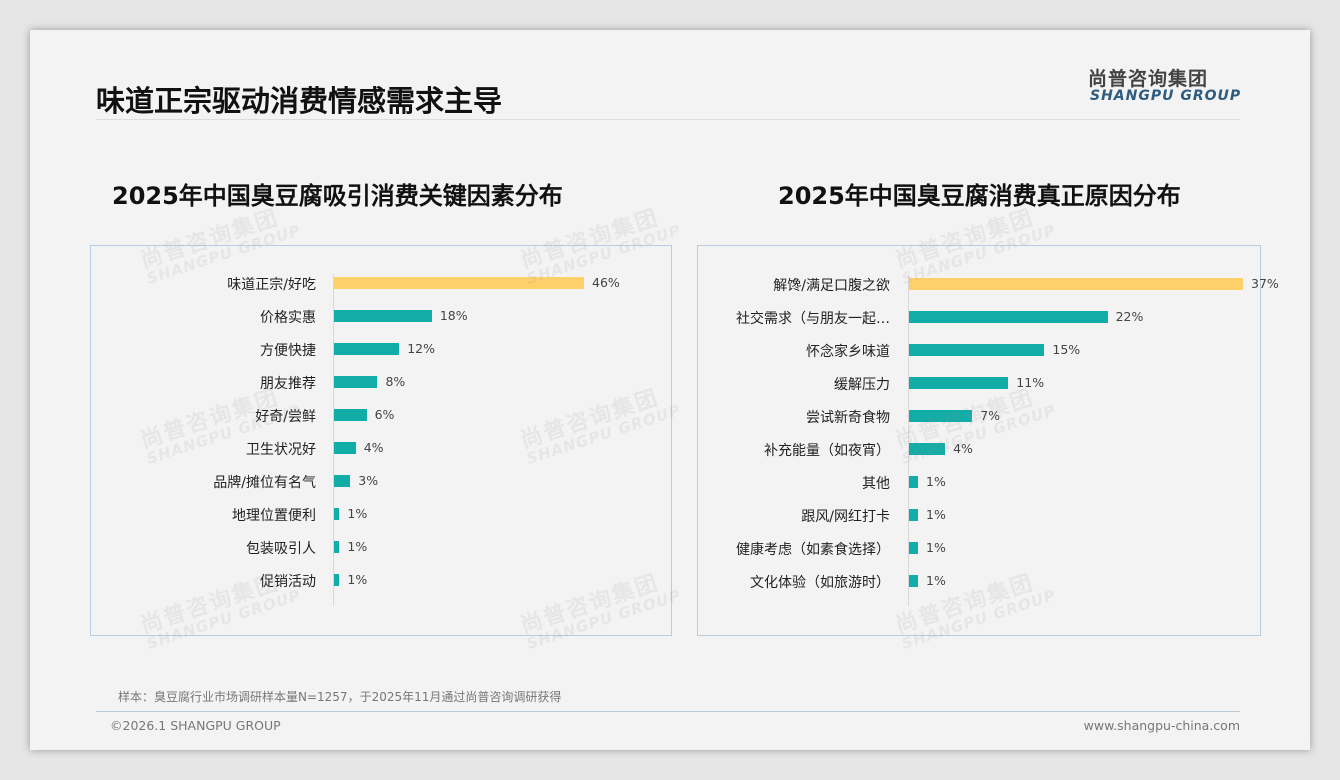  I want to click on data-label: 6%, so click(384, 414).